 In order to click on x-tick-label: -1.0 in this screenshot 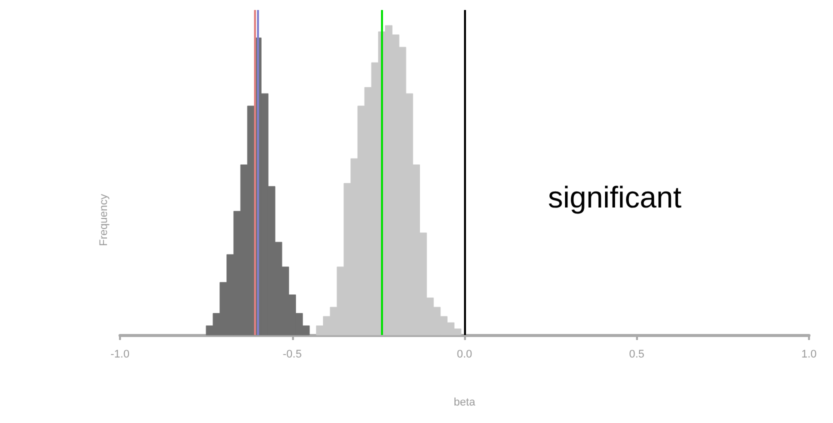, I will do `click(120, 354)`.